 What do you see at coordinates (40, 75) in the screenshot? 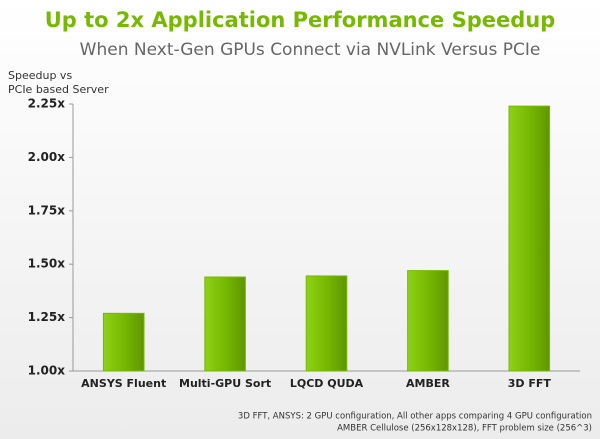
I see `y-axis-label: Speedup vs` at bounding box center [40, 75].